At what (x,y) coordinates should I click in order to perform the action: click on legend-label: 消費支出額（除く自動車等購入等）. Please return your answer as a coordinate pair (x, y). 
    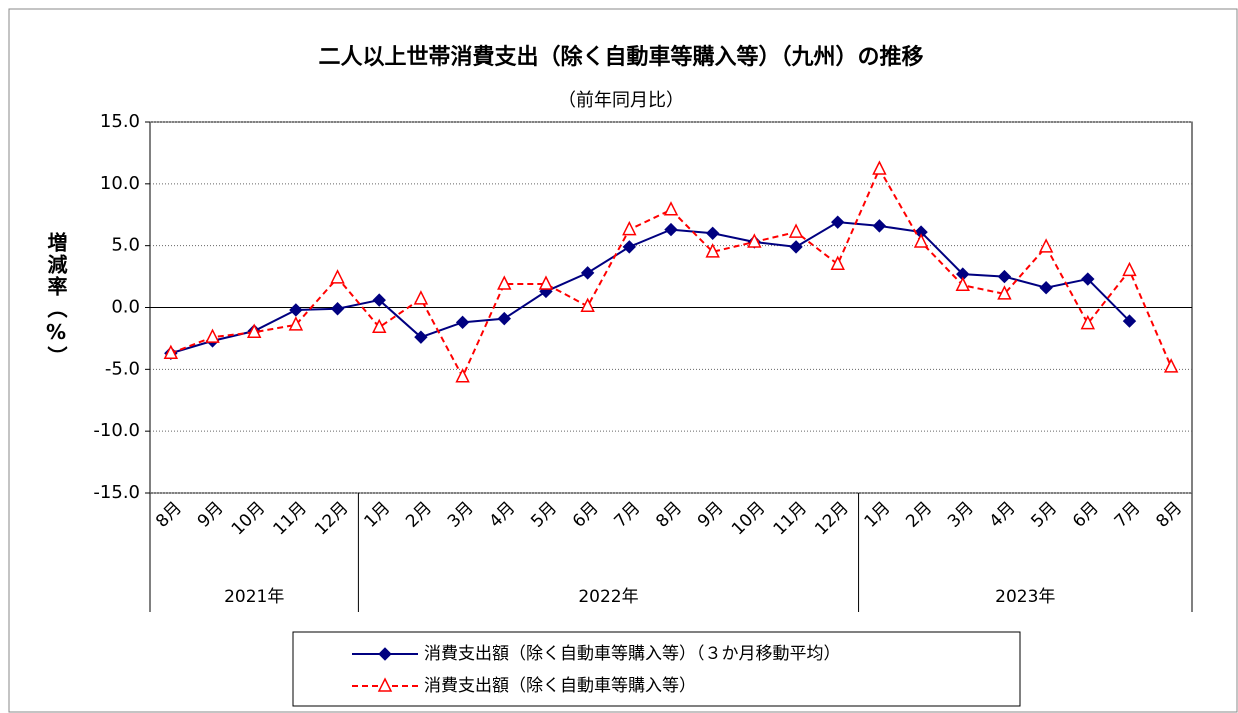
    Looking at the image, I should click on (560, 686).